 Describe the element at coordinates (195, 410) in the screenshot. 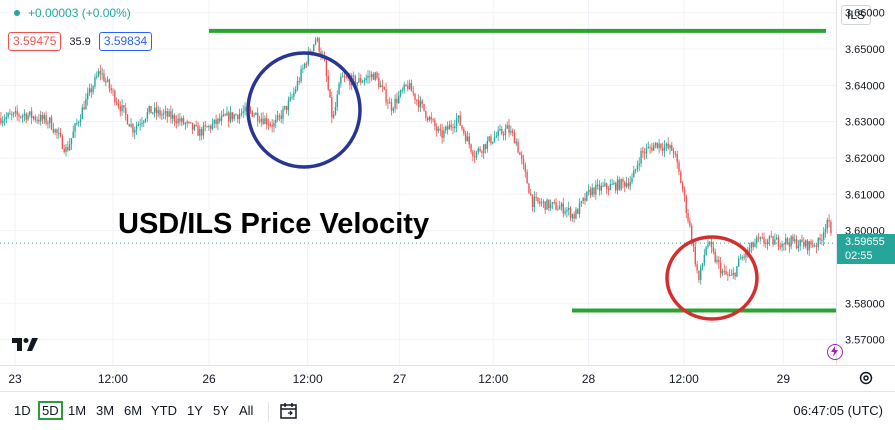

I see `timeframe-button-1y: 1Y` at that location.